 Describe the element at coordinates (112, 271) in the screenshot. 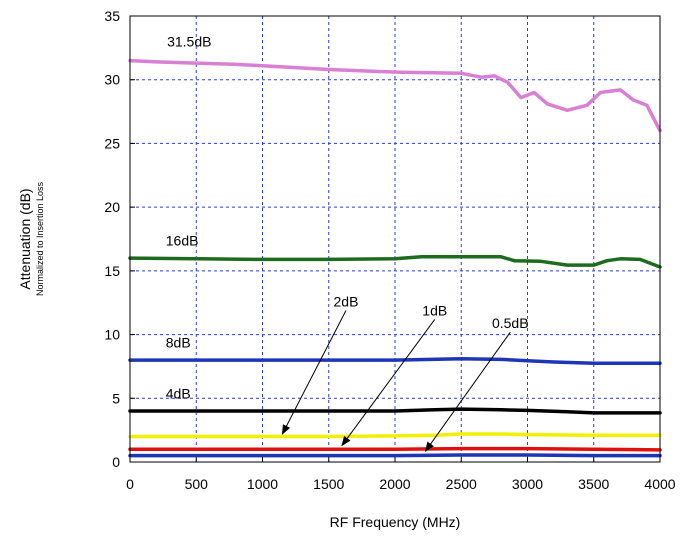

I see `y-tick-label: 15` at that location.